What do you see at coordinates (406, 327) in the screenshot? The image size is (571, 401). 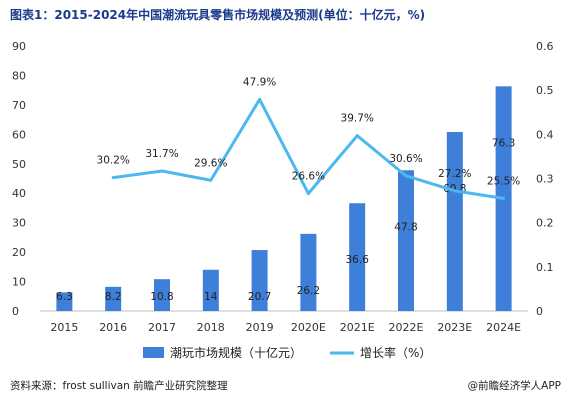 I see `x-tick-label: 2022E` at bounding box center [406, 327].